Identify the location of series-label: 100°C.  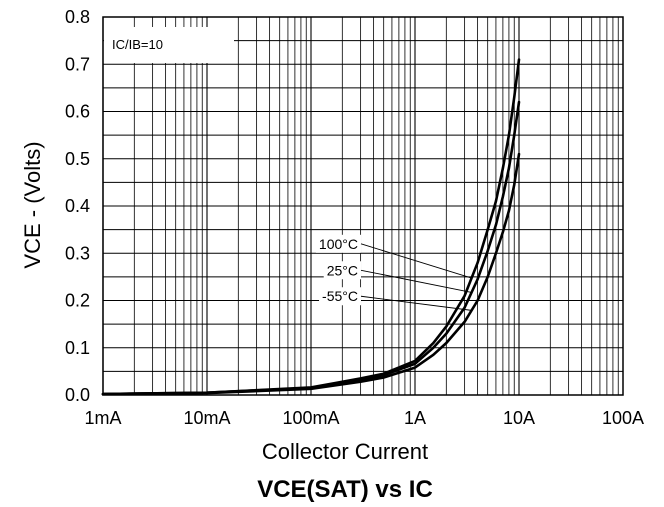
(338, 244).